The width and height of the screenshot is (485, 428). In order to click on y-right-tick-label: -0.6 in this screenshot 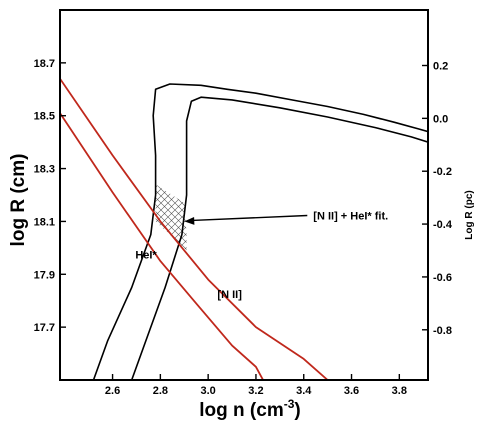, I will do `click(442, 278)`.